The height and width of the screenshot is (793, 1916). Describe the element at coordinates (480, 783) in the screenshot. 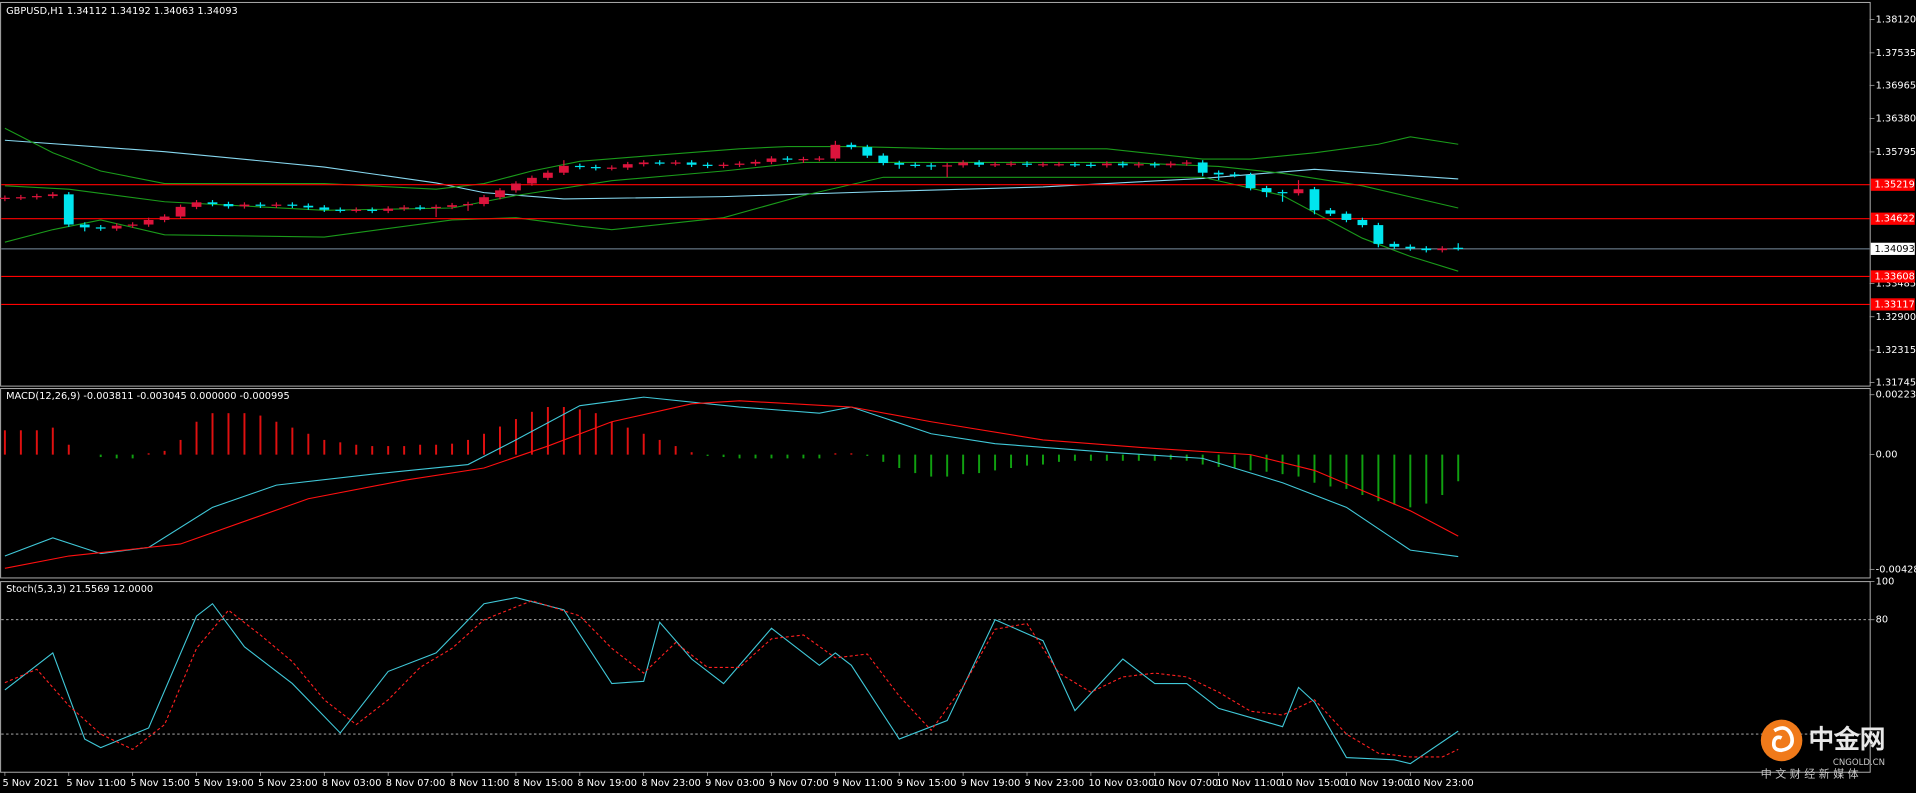

I see `x-tick-label: 8 Nov 11:00` at that location.